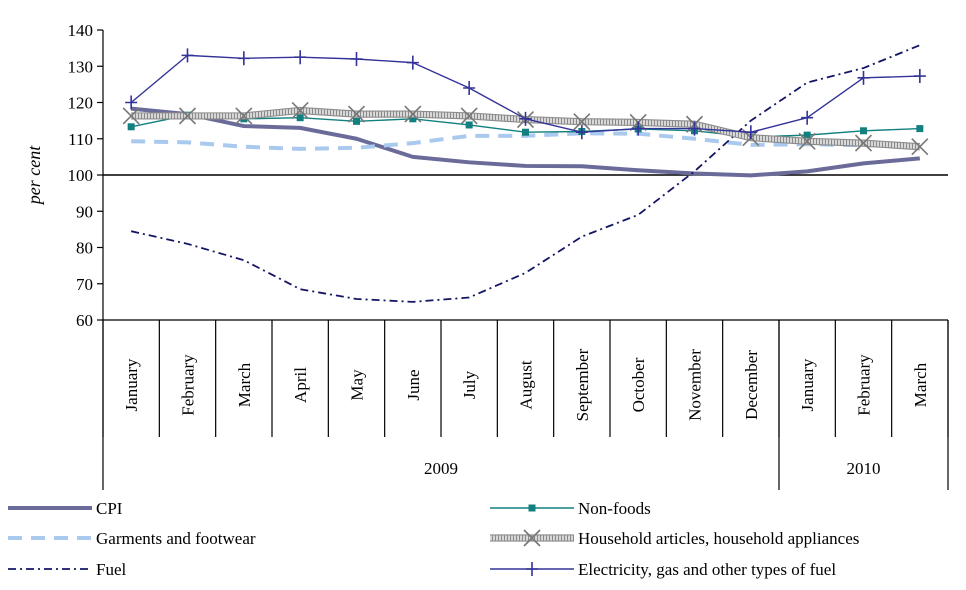 The width and height of the screenshot is (966, 590). Describe the element at coordinates (695, 385) in the screenshot. I see `x-tick-label: November` at that location.